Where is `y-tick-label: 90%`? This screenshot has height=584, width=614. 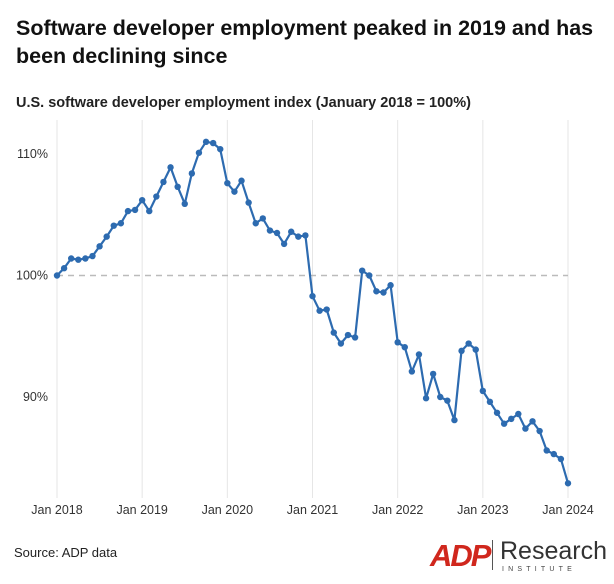
y-tick-label: 90% is located at coordinates (35, 397).